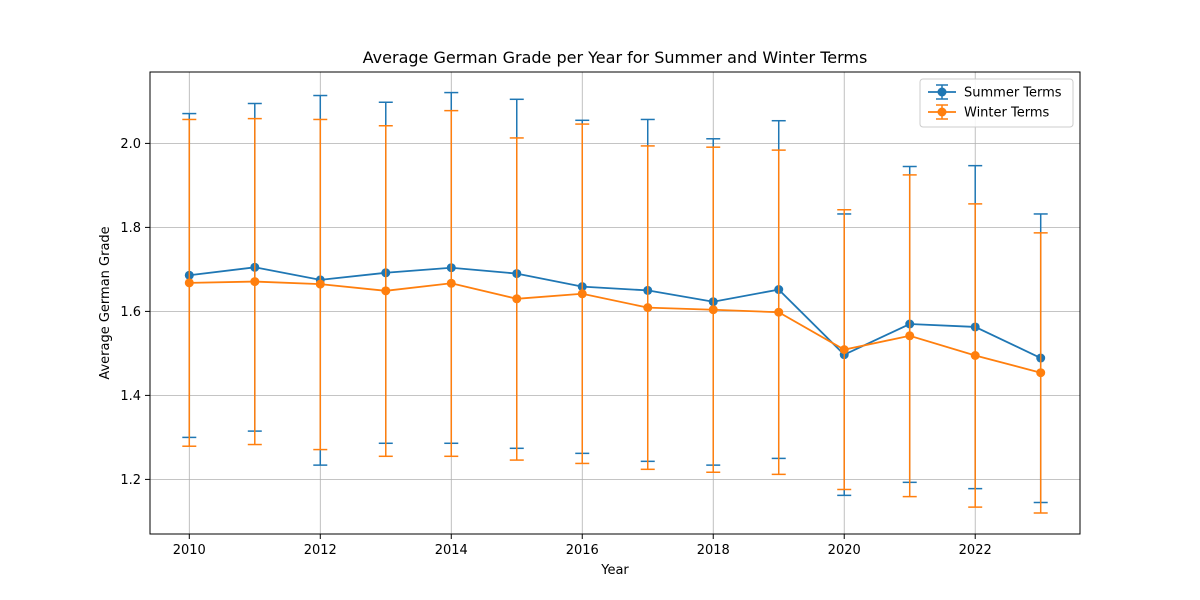 The height and width of the screenshot is (600, 1200). Describe the element at coordinates (975, 550) in the screenshot. I see `x-tick-label: 2022` at that location.